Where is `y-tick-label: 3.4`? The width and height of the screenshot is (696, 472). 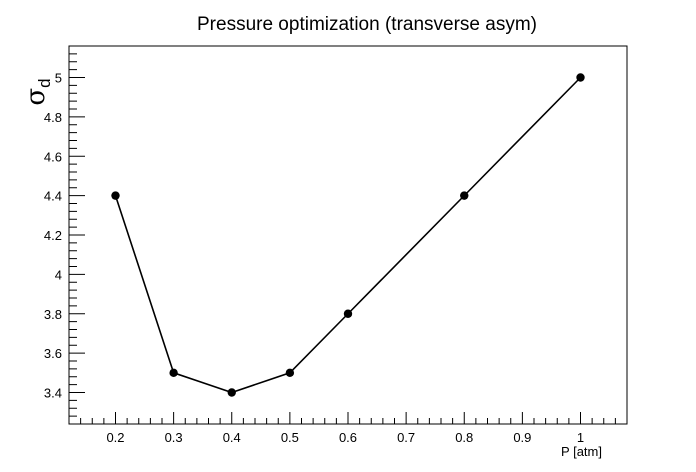 y-tick-label: 3.4 is located at coordinates (53, 393).